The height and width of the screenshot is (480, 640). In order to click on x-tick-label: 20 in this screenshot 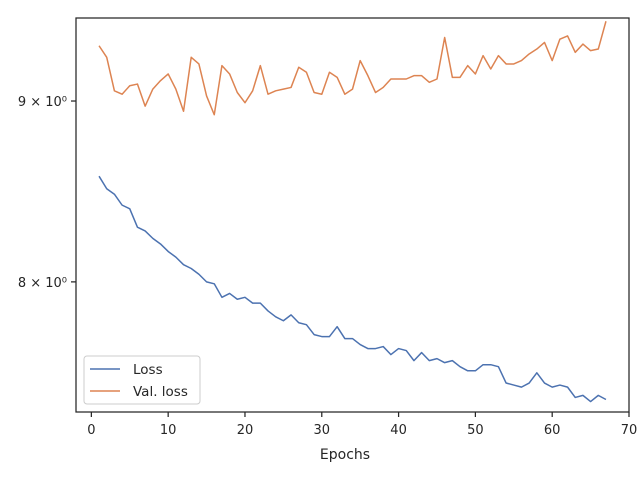, I will do `click(245, 430)`.